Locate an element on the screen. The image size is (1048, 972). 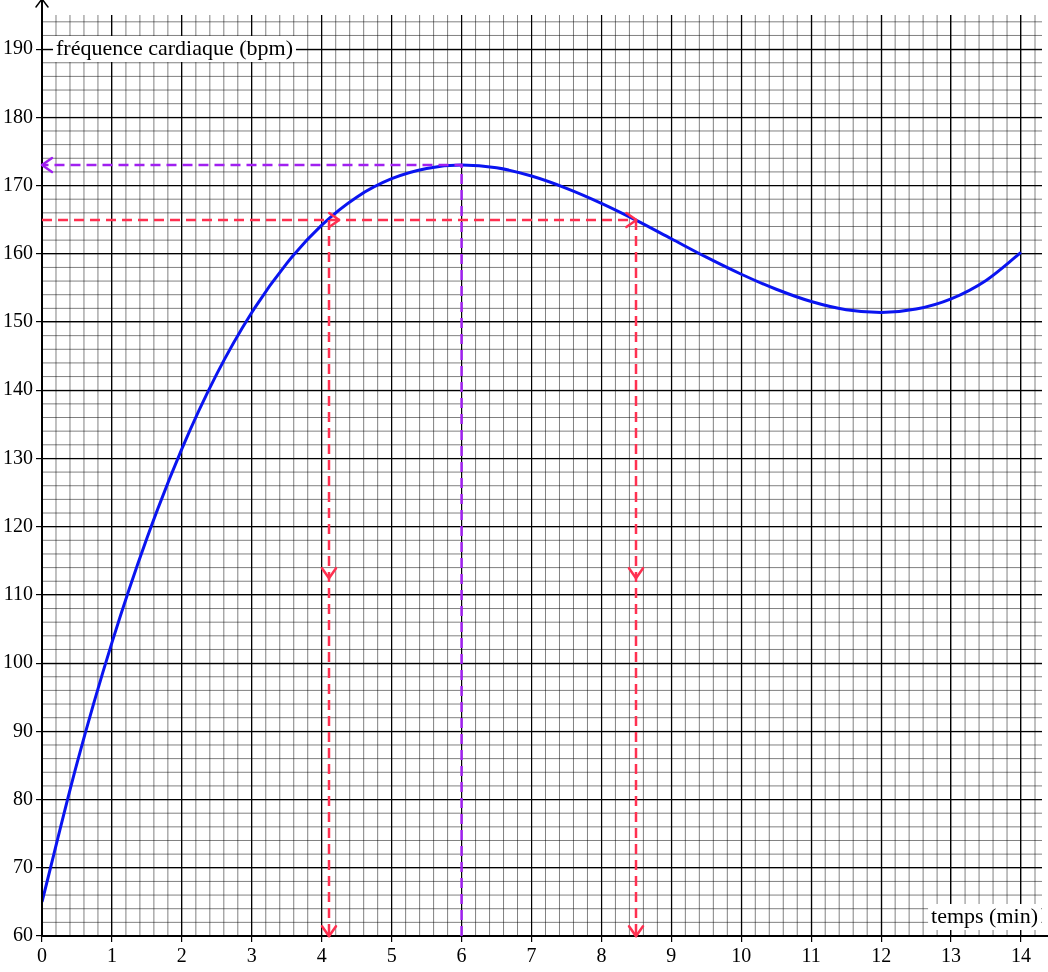
x-tick-label: 9 is located at coordinates (671, 955).